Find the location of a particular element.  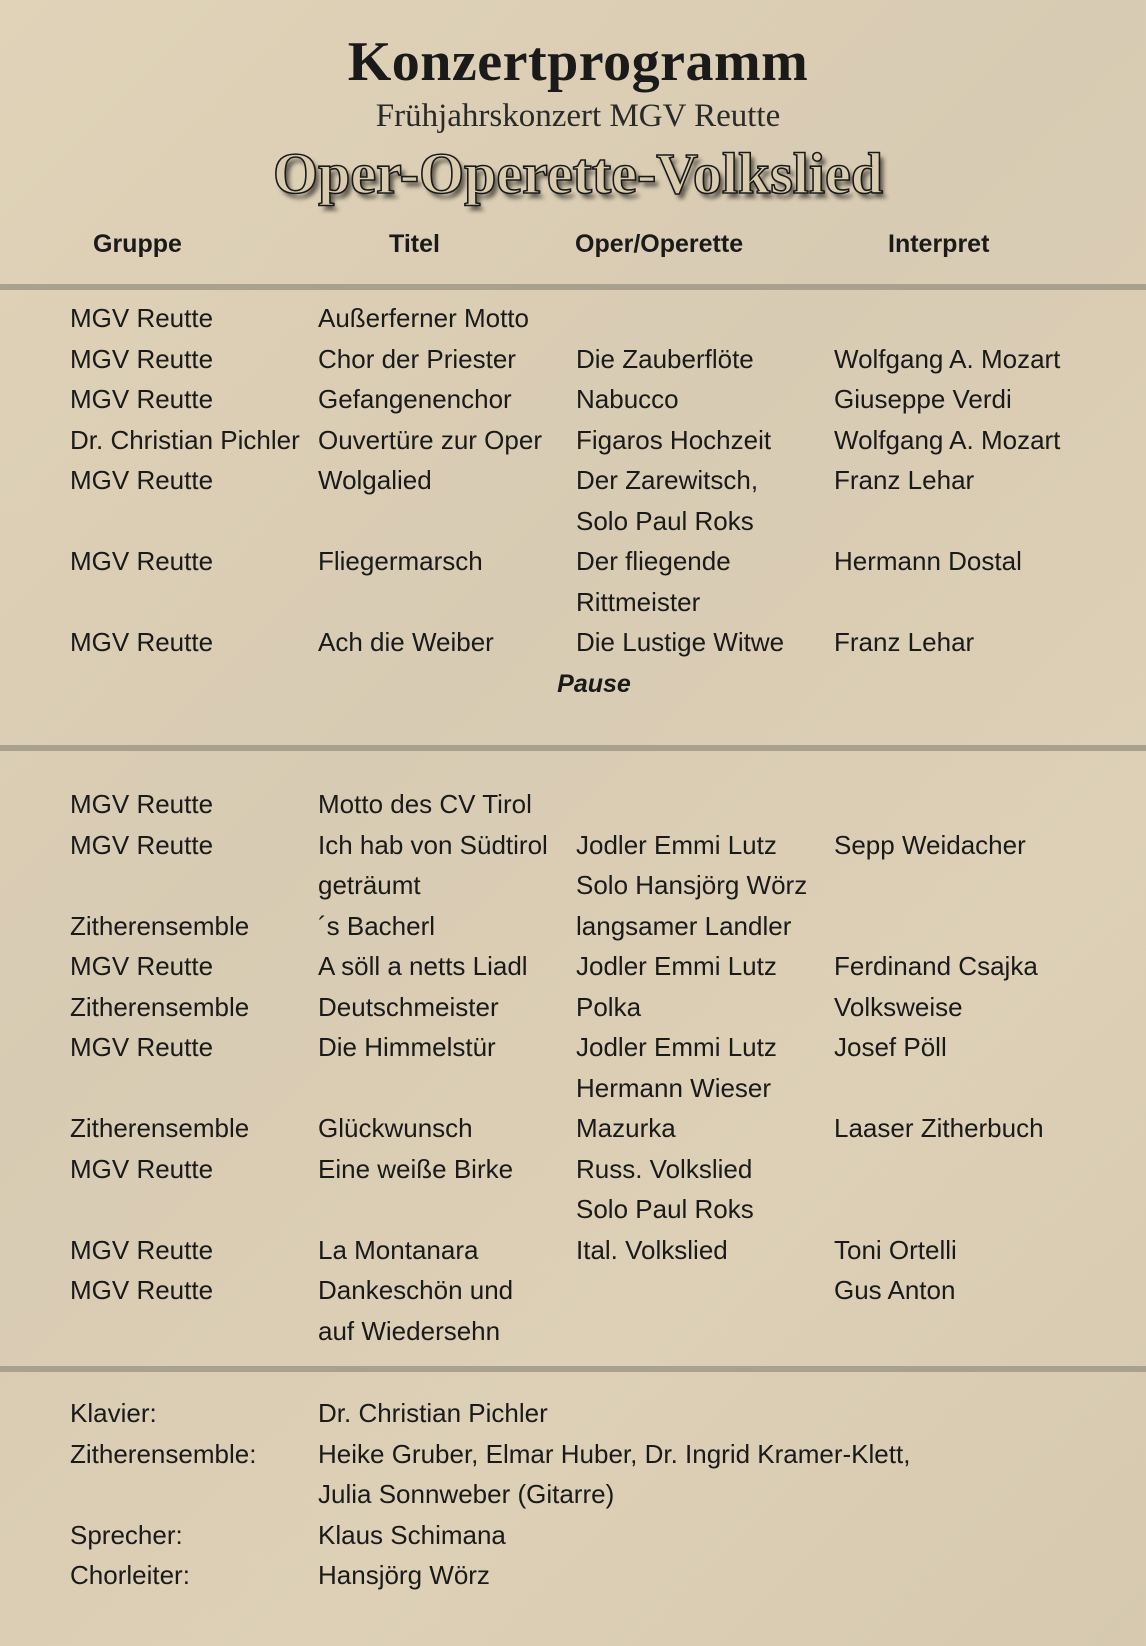

opera-cell: langsamer Landler is located at coordinates (684, 925).